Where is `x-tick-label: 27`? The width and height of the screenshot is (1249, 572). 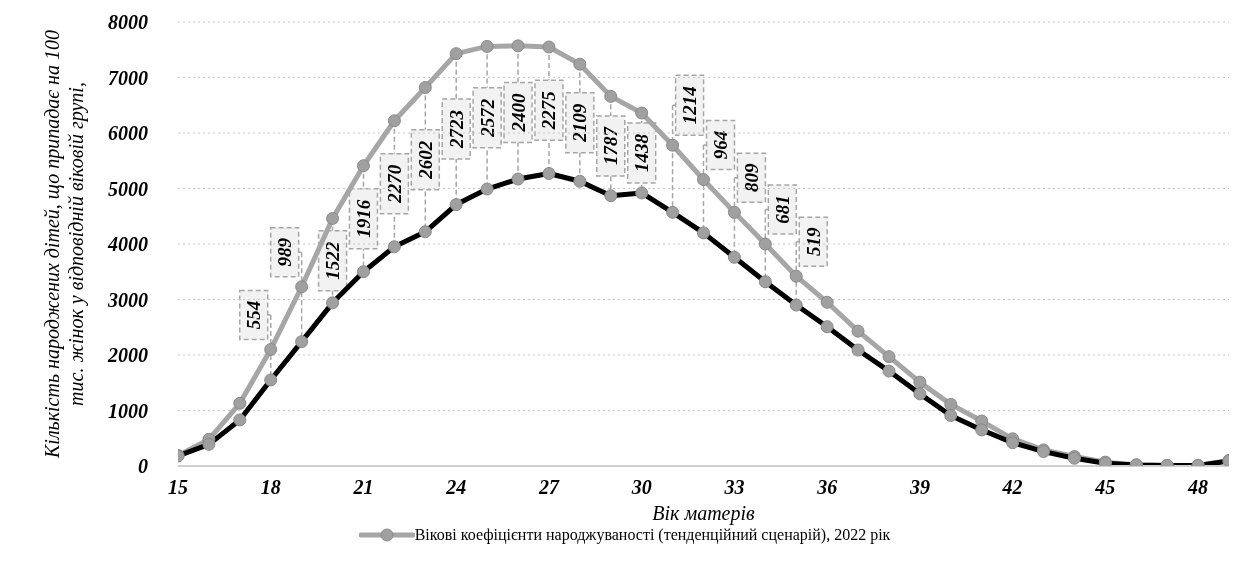 x-tick-label: 27 is located at coordinates (548, 487).